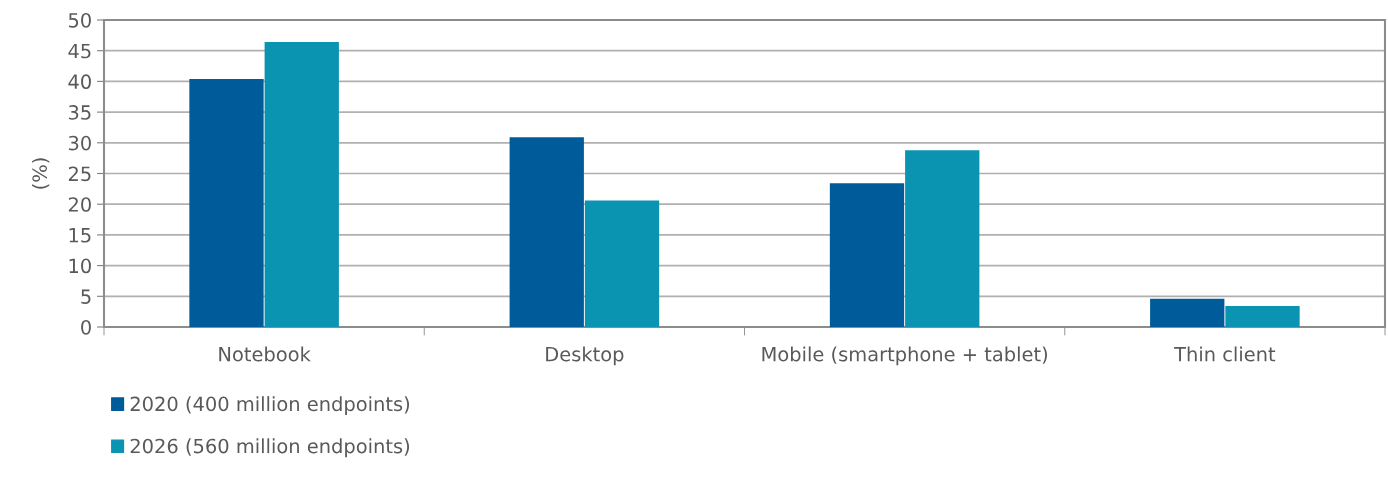 This screenshot has height=487, width=1388. Describe the element at coordinates (1225, 354) in the screenshot. I see `x-tick-label: Thin client` at that location.